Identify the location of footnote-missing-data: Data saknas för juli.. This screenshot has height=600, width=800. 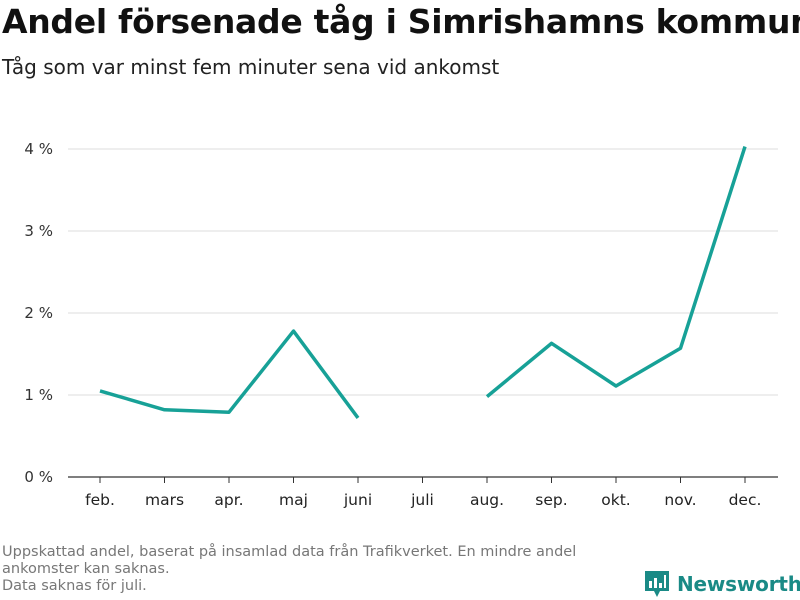
(74, 586).